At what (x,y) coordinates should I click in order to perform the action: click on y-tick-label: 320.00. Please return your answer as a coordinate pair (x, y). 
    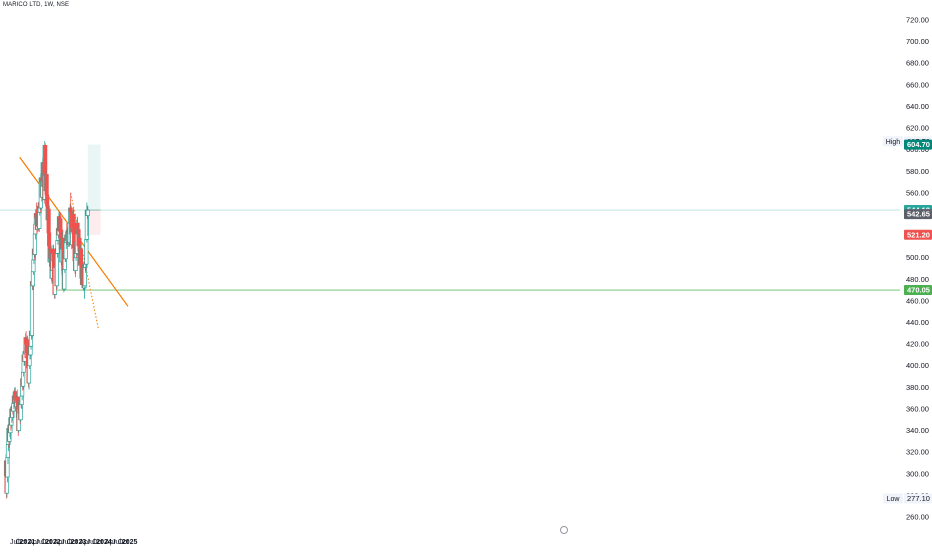
    Looking at the image, I should click on (917, 452).